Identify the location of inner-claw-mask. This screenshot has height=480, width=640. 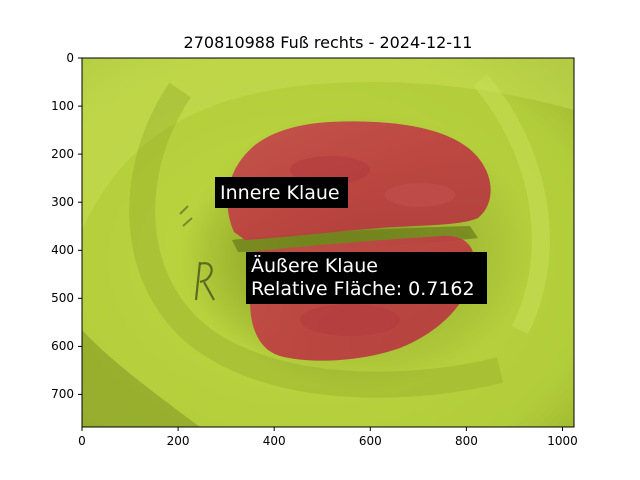
(359, 180).